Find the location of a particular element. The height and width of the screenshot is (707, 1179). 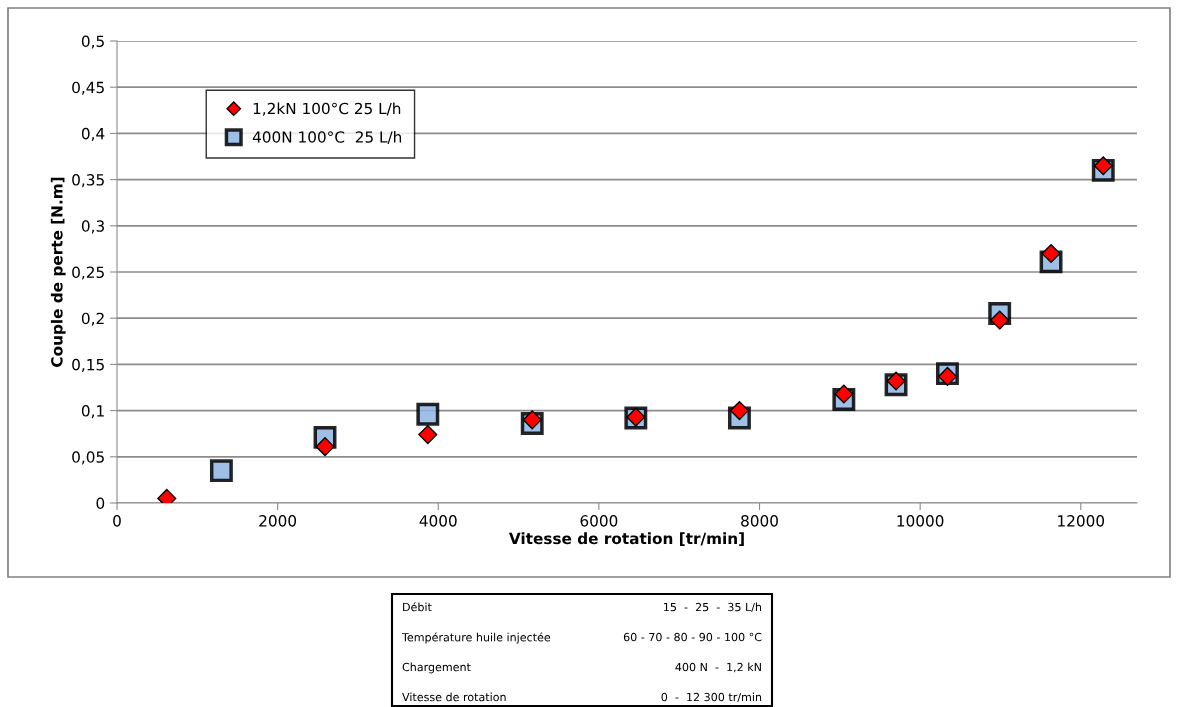

y-tick-label: 0,35 is located at coordinates (88, 181).